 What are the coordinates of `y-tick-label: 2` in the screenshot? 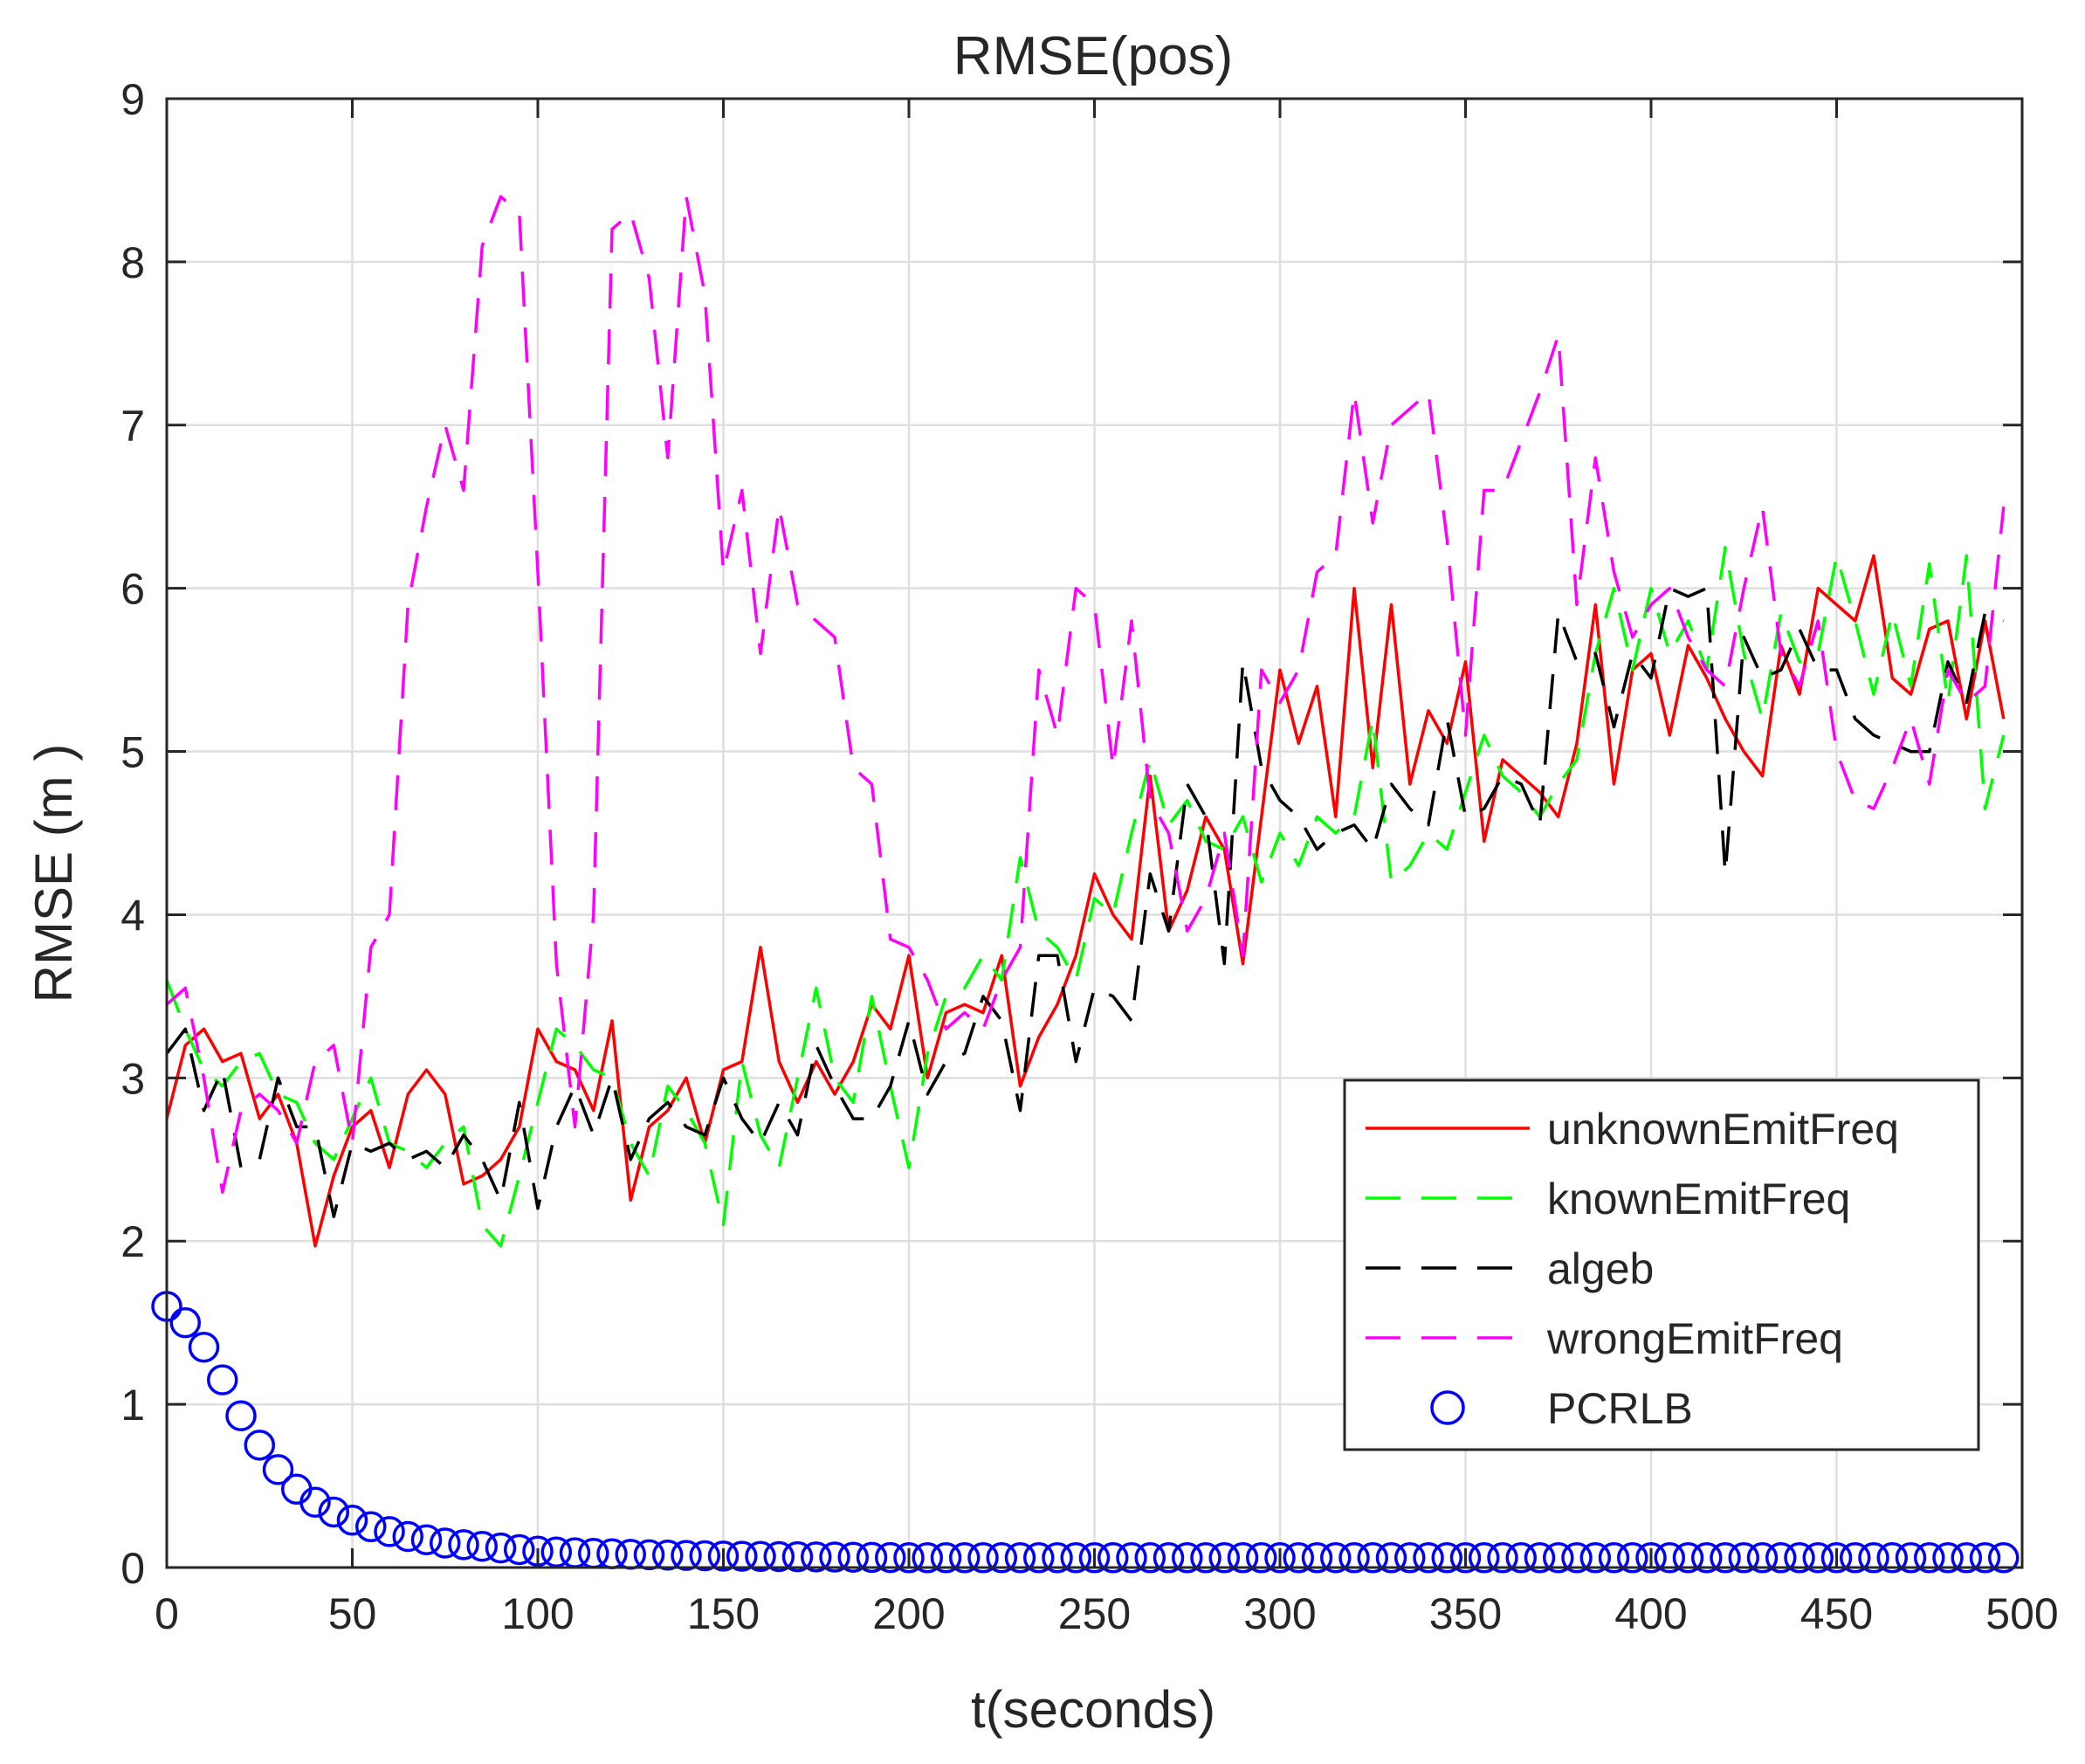 It's located at (132, 1242).